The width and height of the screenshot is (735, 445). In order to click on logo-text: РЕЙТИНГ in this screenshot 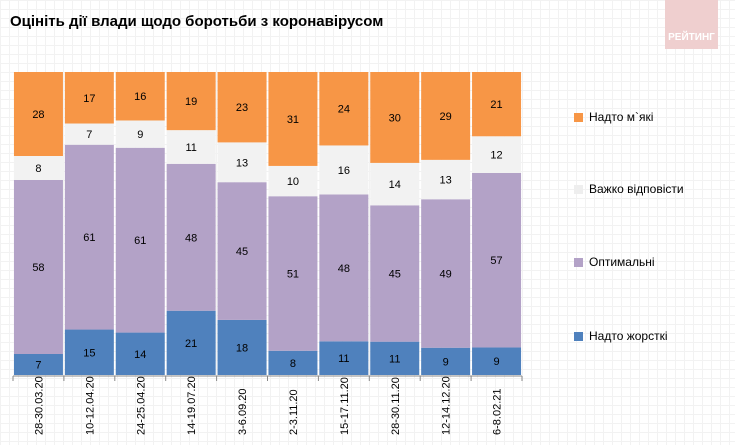, I will do `click(691, 37)`.